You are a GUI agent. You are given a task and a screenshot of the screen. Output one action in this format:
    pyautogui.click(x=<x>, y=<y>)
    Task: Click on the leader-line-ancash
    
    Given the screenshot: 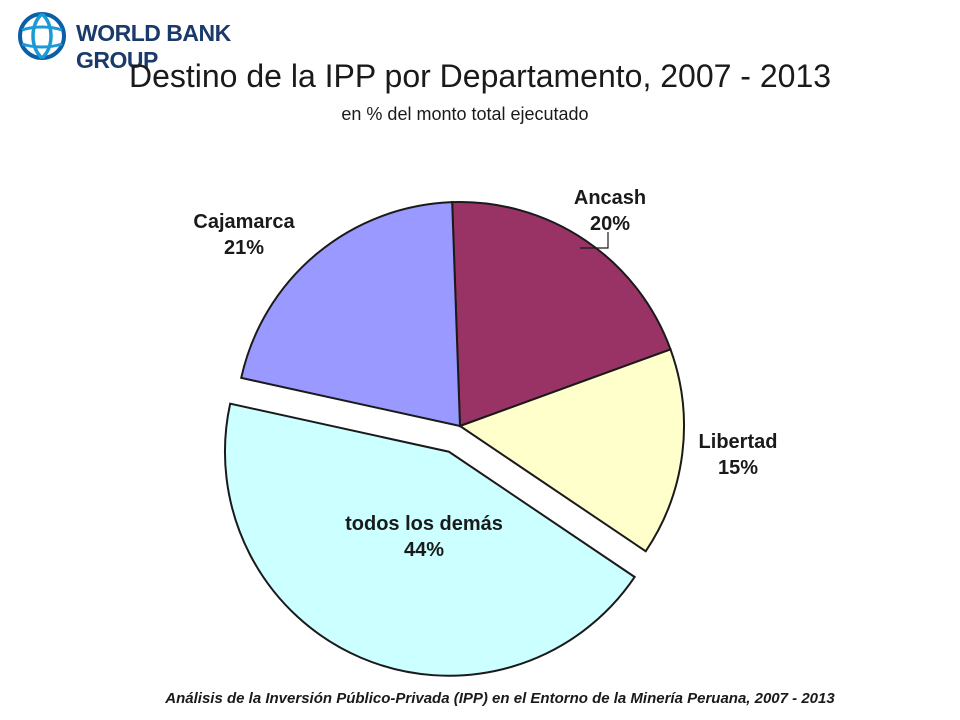 What is the action you would take?
    pyautogui.click(x=594, y=240)
    